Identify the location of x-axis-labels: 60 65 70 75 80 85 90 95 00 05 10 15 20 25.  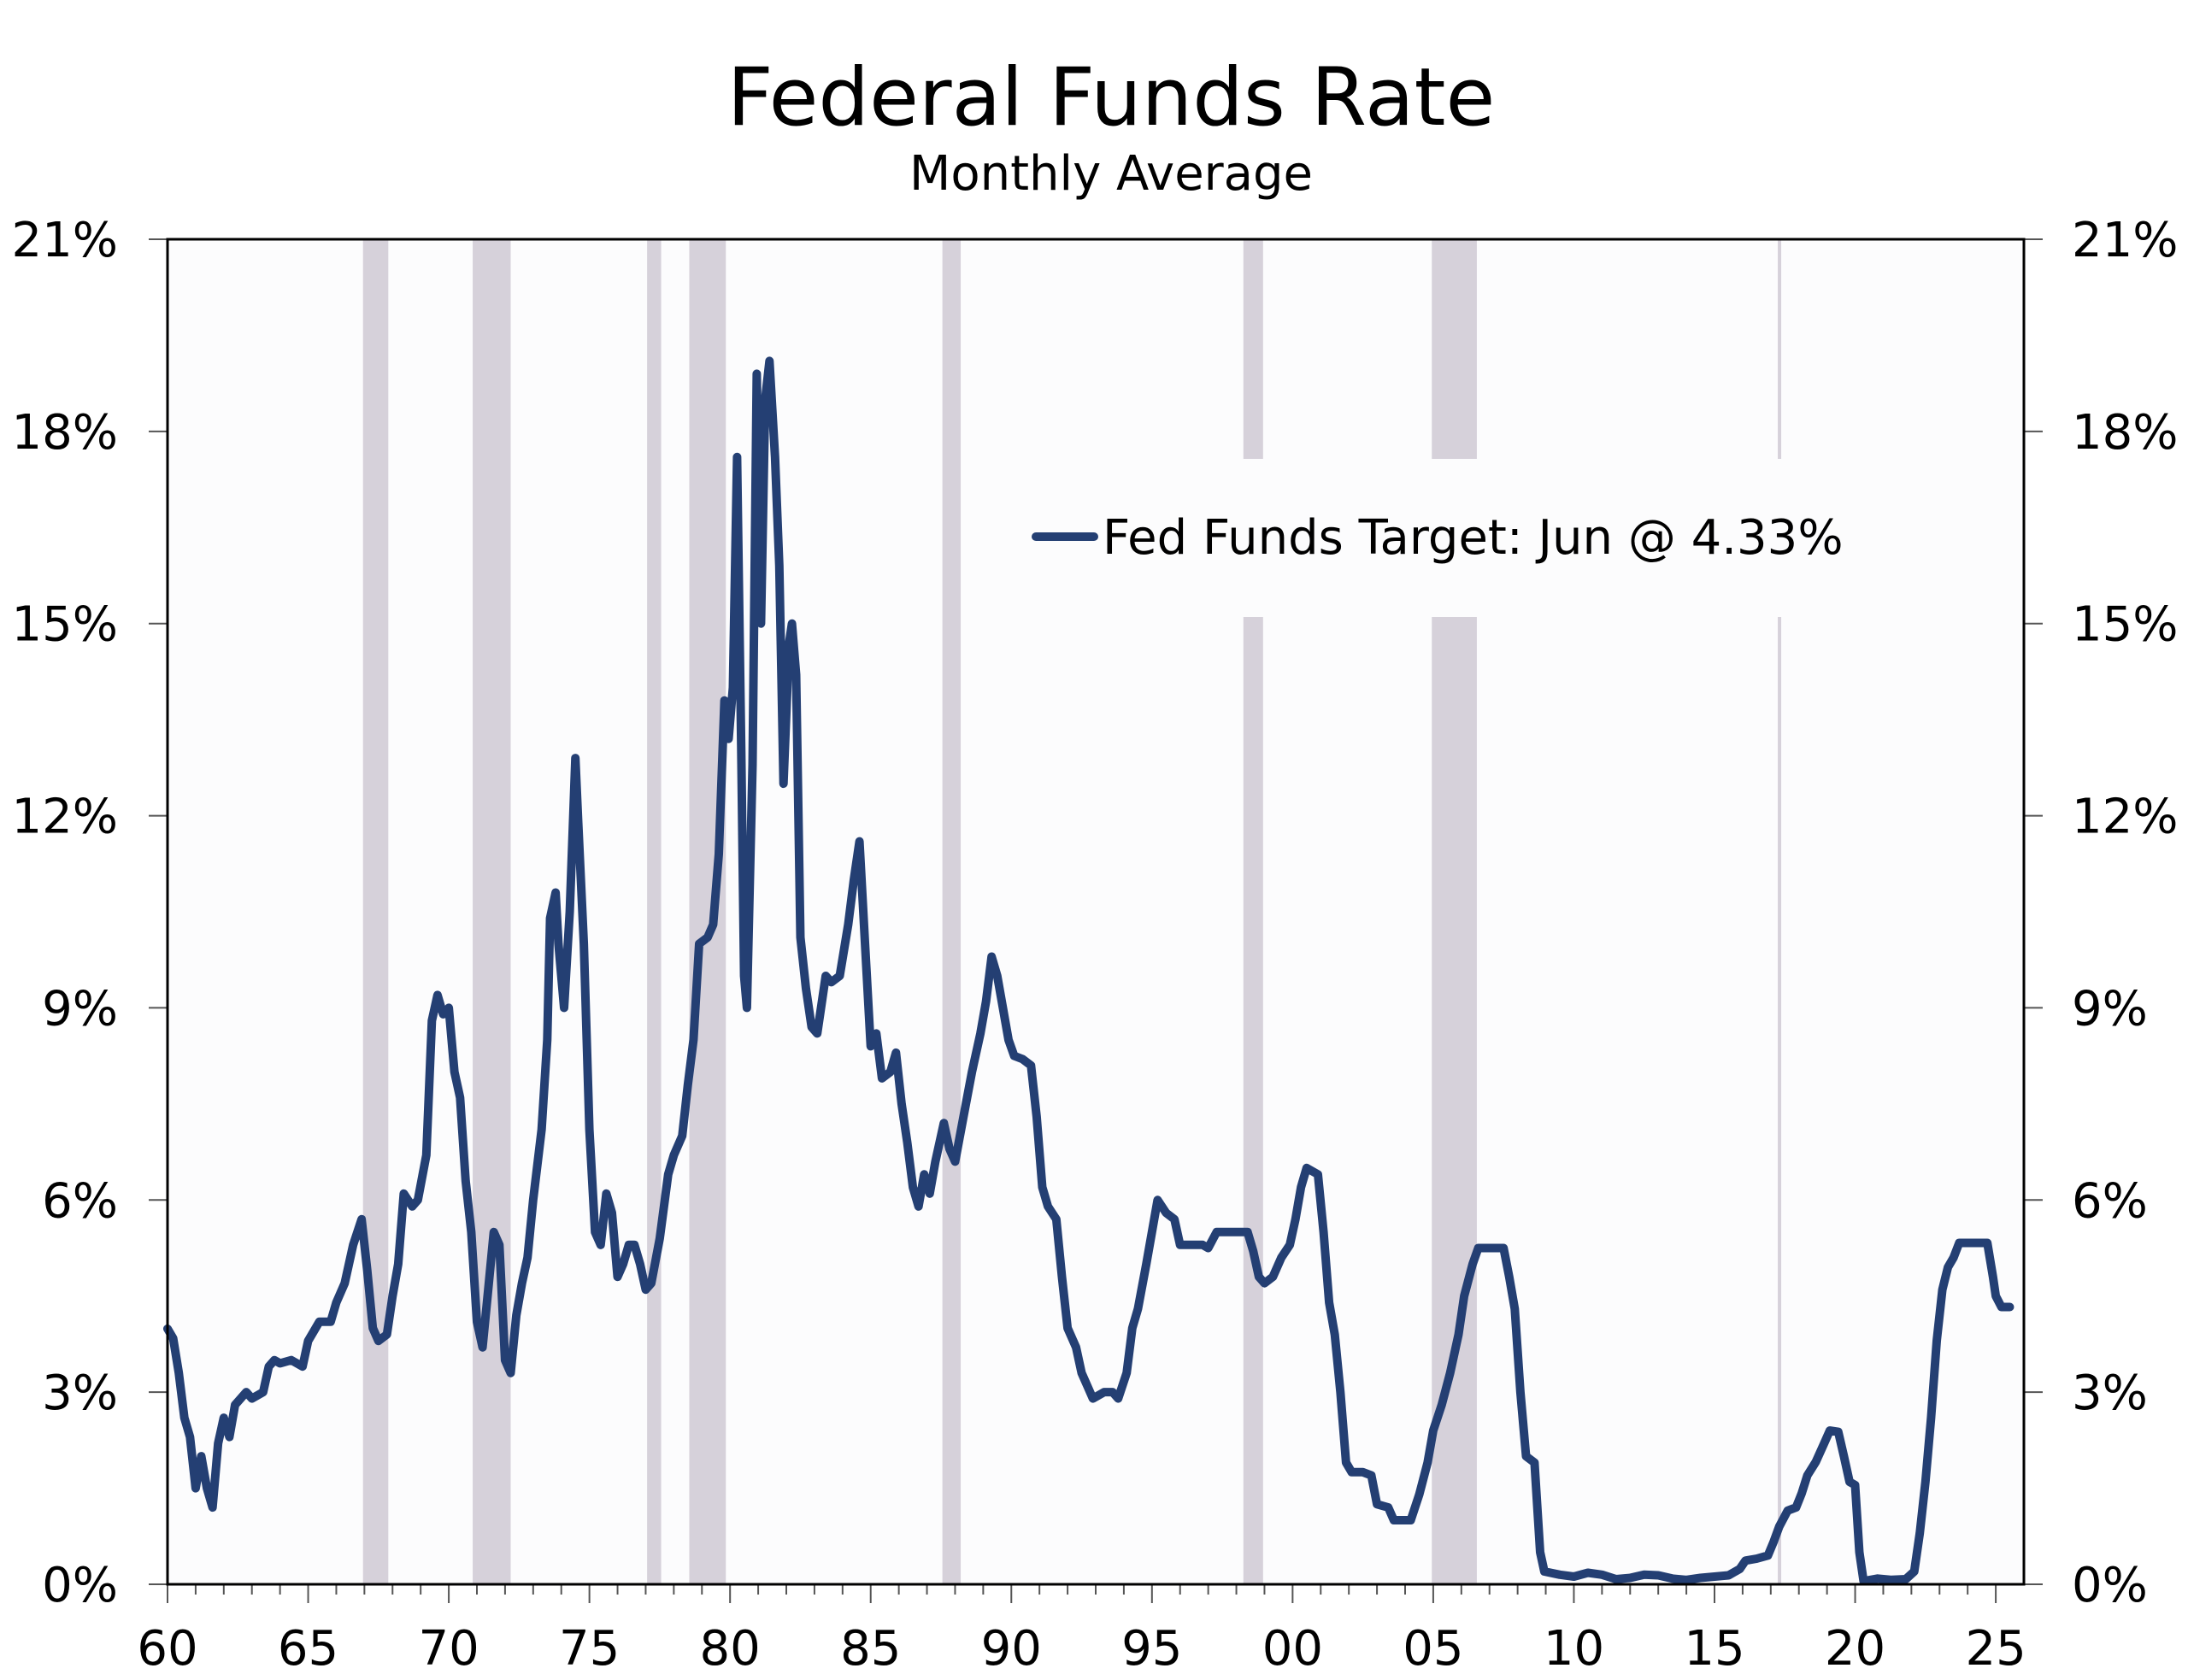
(1081, 1649).